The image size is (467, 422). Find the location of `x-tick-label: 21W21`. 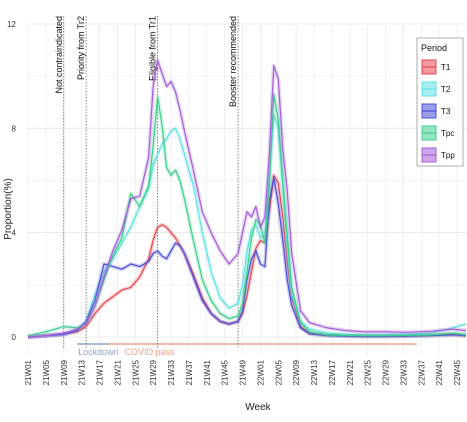

x-tick-label: 21W21 is located at coordinates (117, 372).